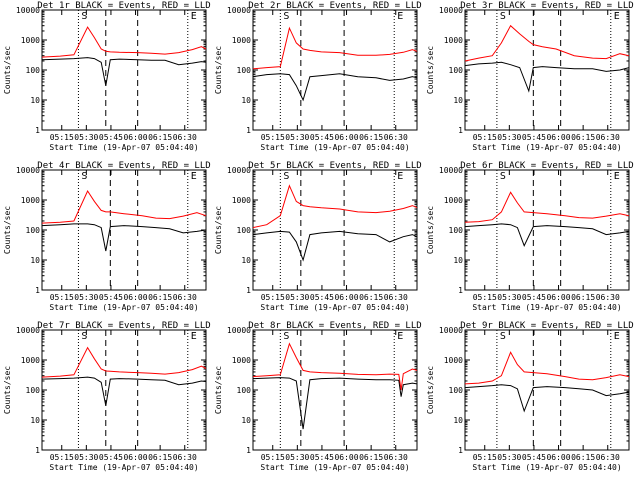 Image resolution: width=640 pixels, height=480 pixels. Describe the element at coordinates (334, 166) in the screenshot. I see `panel-title: Det 5r BLACK = Events, RED = LLD` at that location.